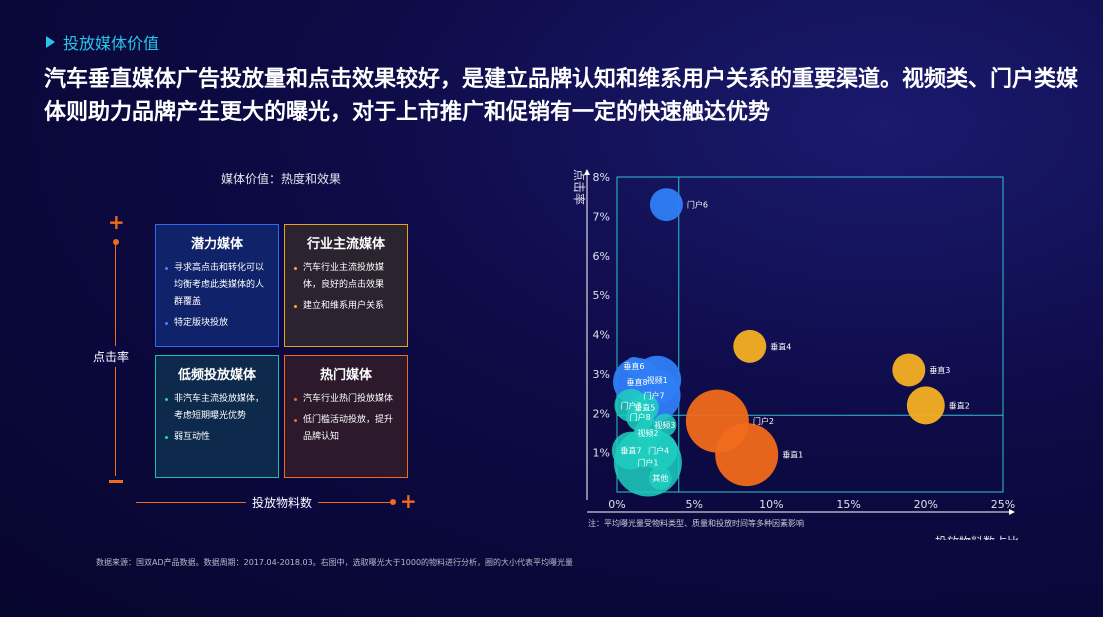  Describe the element at coordinates (697, 205) in the screenshot. I see `data-label: 门户6` at that location.